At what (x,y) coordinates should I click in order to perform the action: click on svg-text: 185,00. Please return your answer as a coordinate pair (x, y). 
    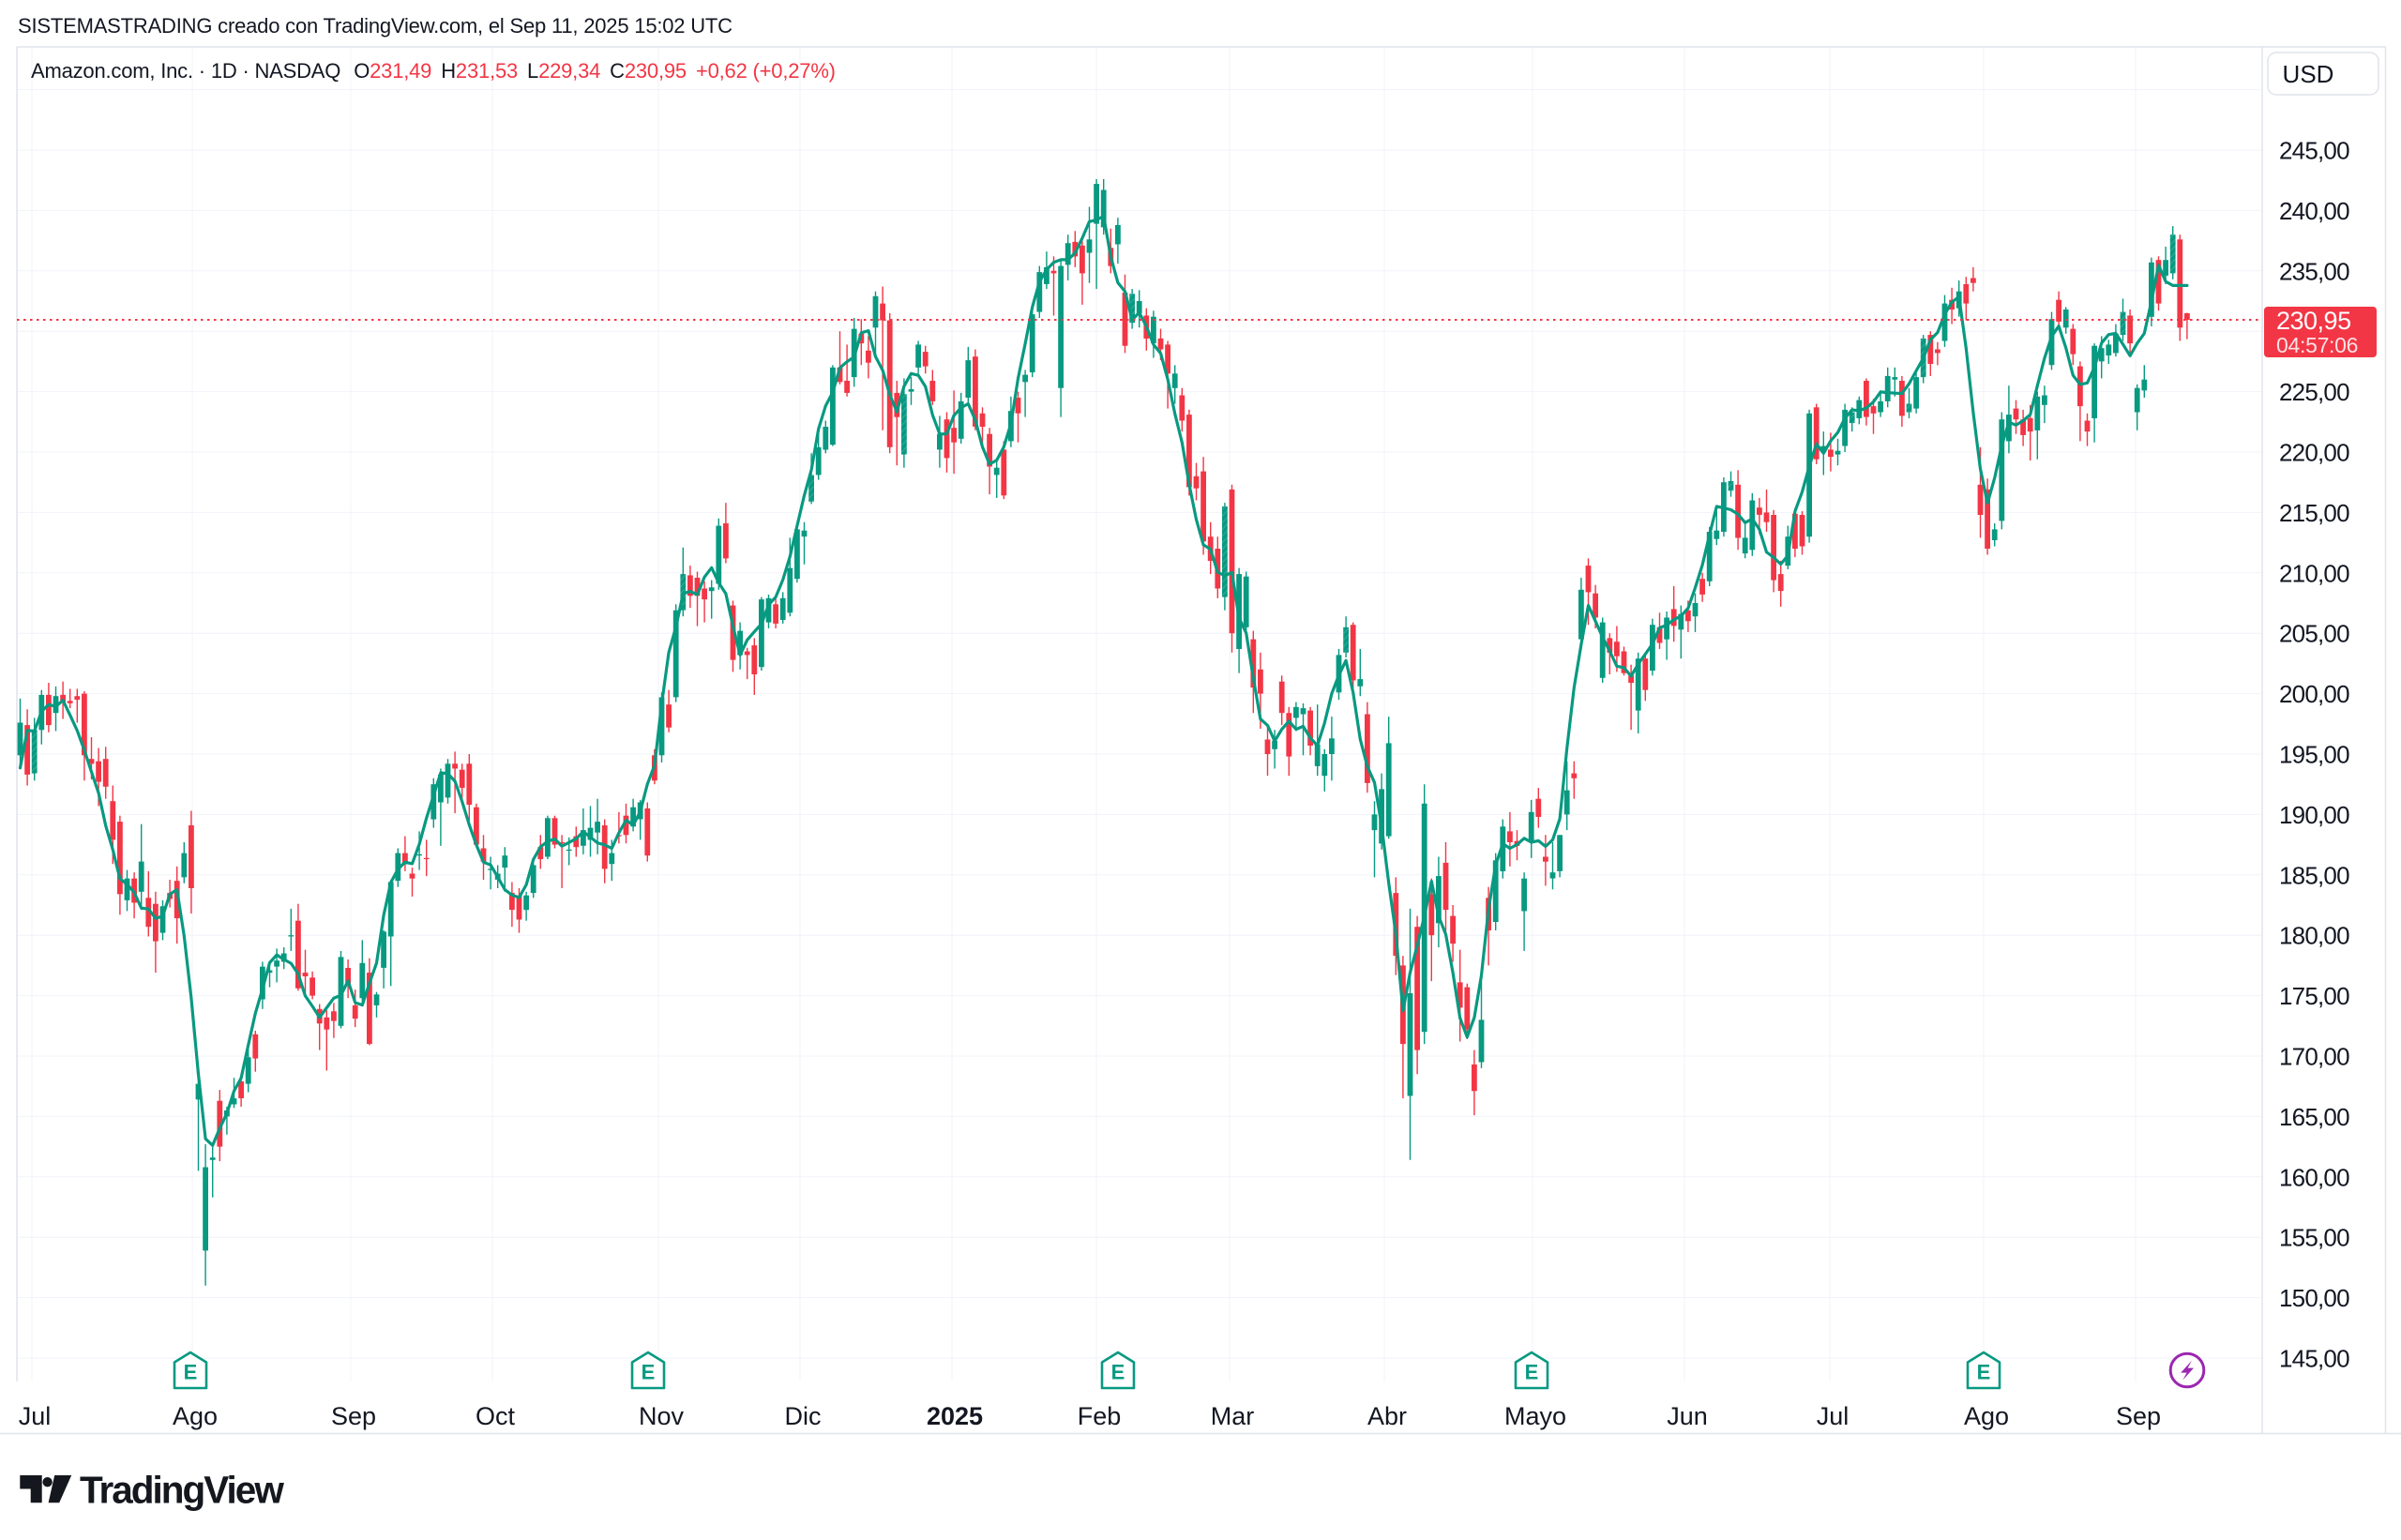
    Looking at the image, I should click on (2314, 875).